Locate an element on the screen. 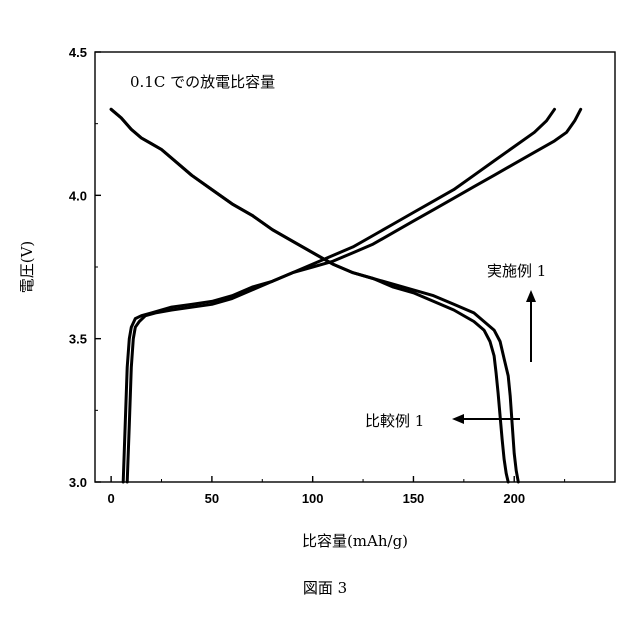 The height and width of the screenshot is (640, 640). x-tick-label: 0 is located at coordinates (111, 498).